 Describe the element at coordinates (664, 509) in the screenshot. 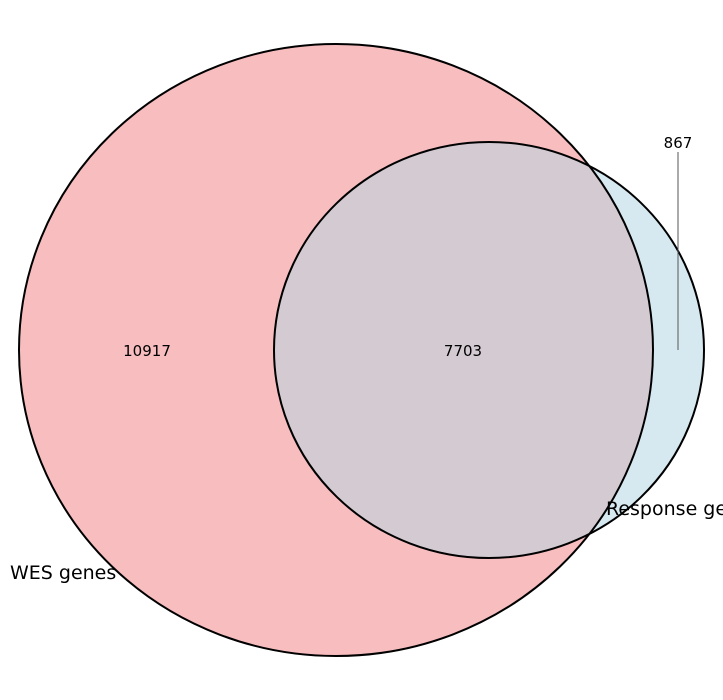

I see `response-genes-set-label: Response genes` at that location.